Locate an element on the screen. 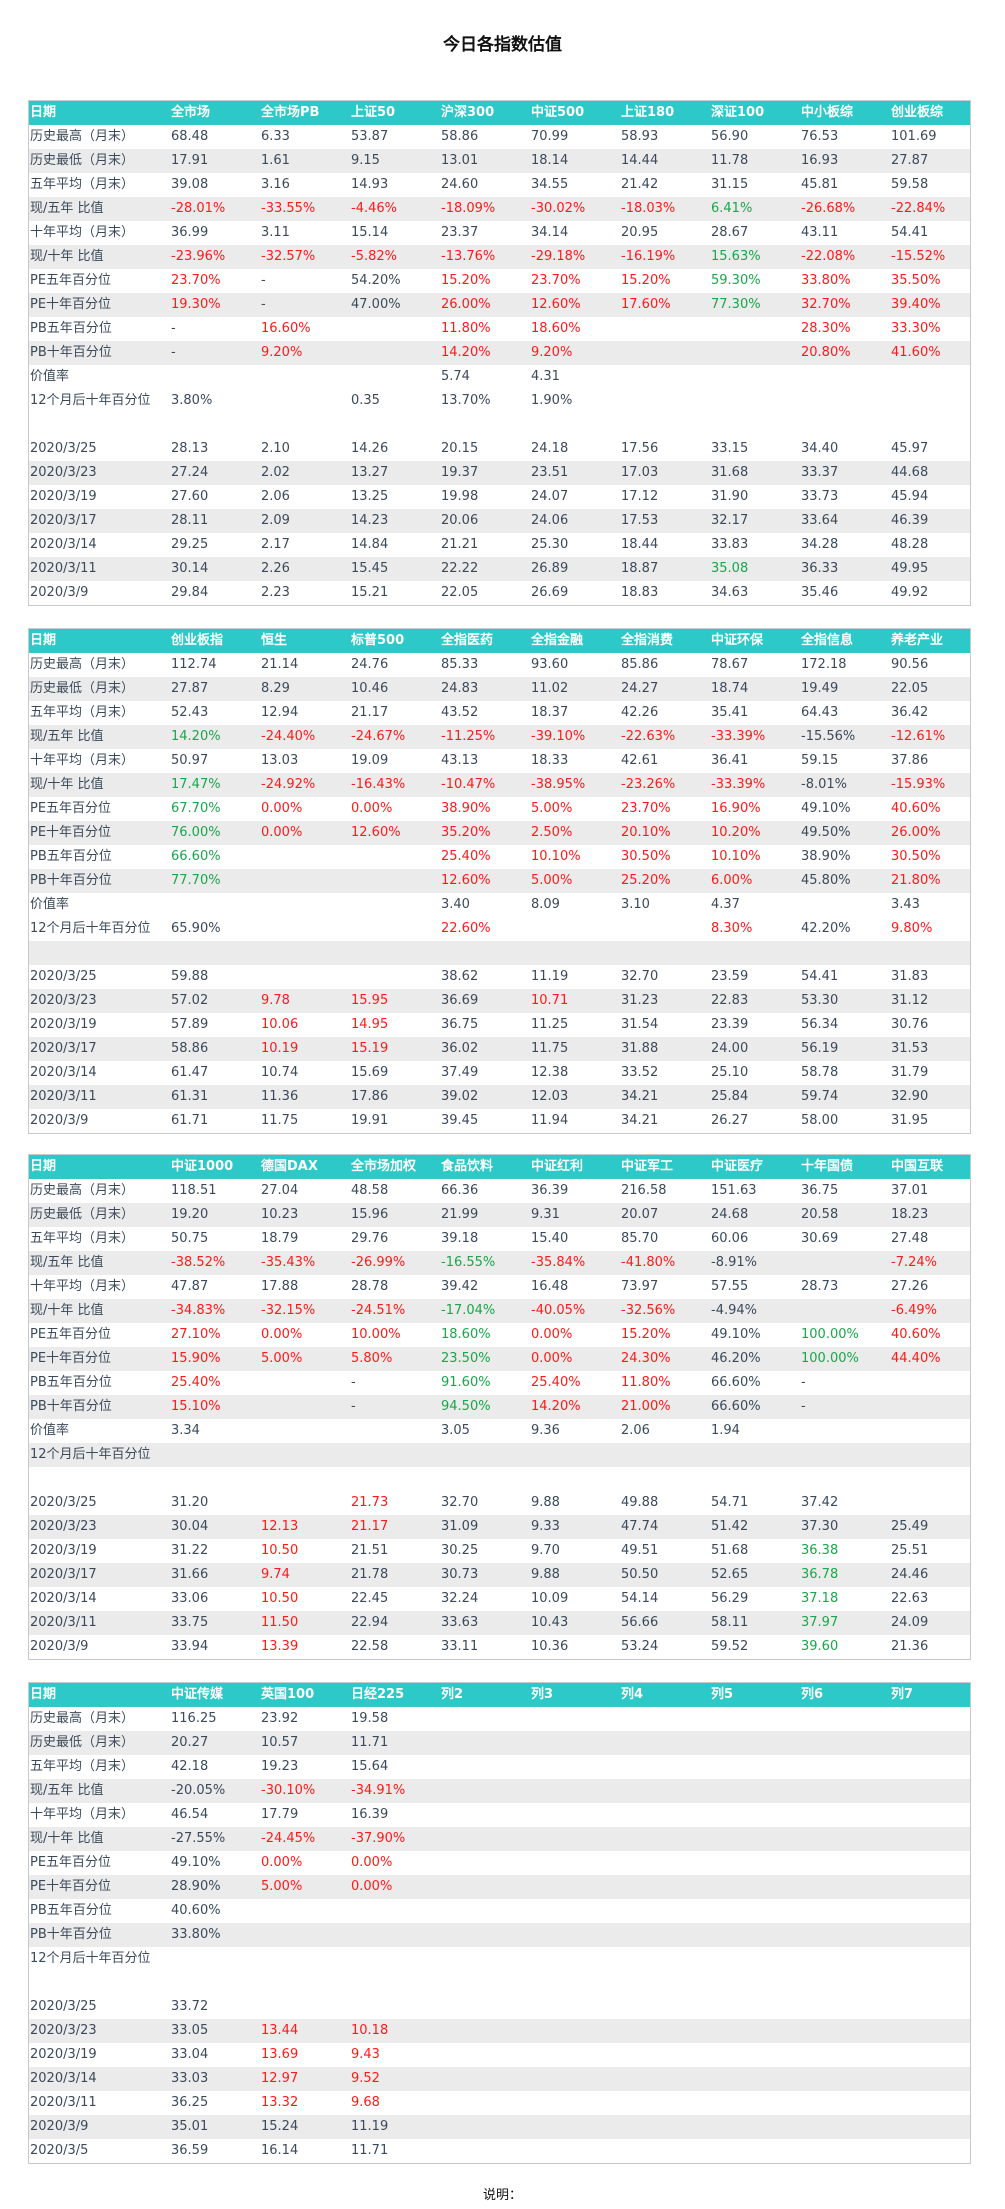 Image resolution: width=1005 pixels, height=2209 pixels. table-cell: 33.80% is located at coordinates (196, 1934).